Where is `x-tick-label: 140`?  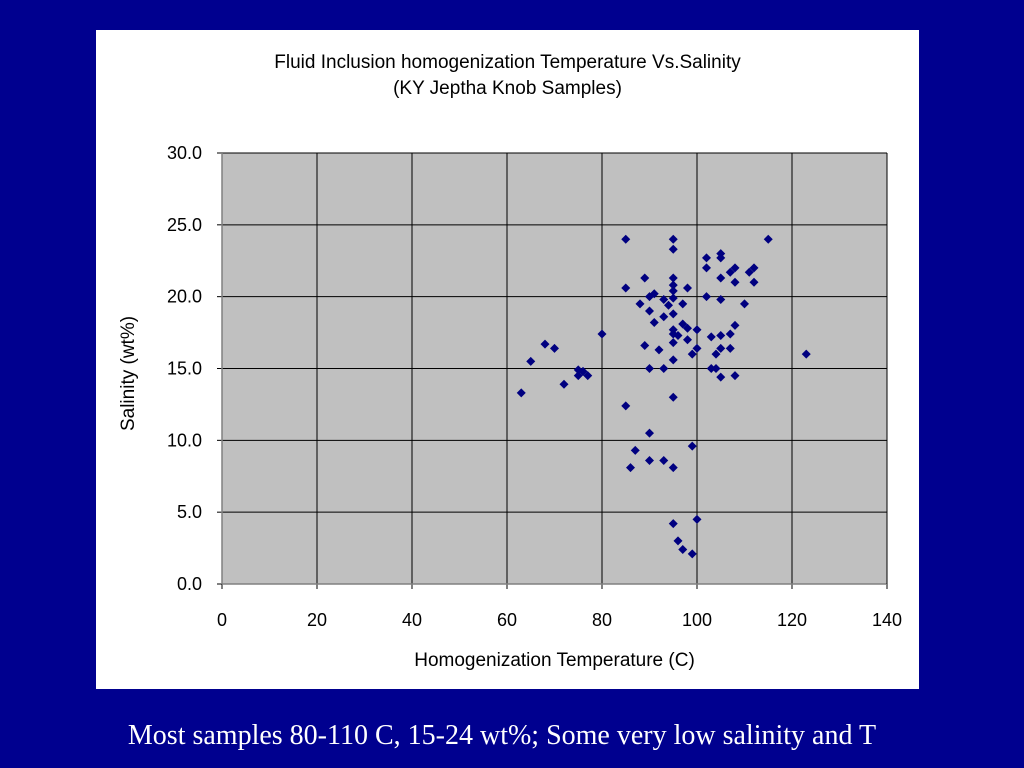
x-tick-label: 140 is located at coordinates (887, 620).